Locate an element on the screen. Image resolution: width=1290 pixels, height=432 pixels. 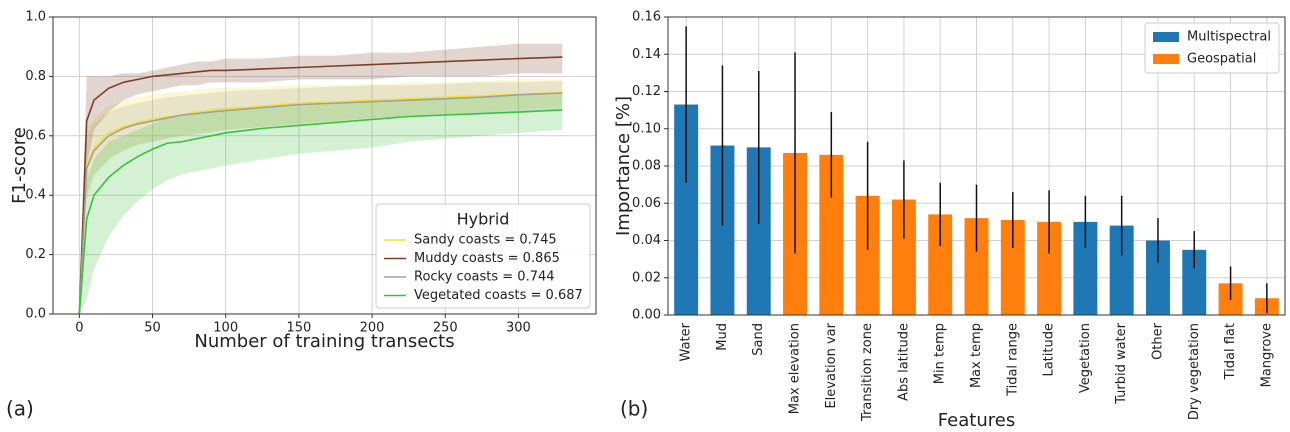
x-tick-label: 300 is located at coordinates (518, 328).